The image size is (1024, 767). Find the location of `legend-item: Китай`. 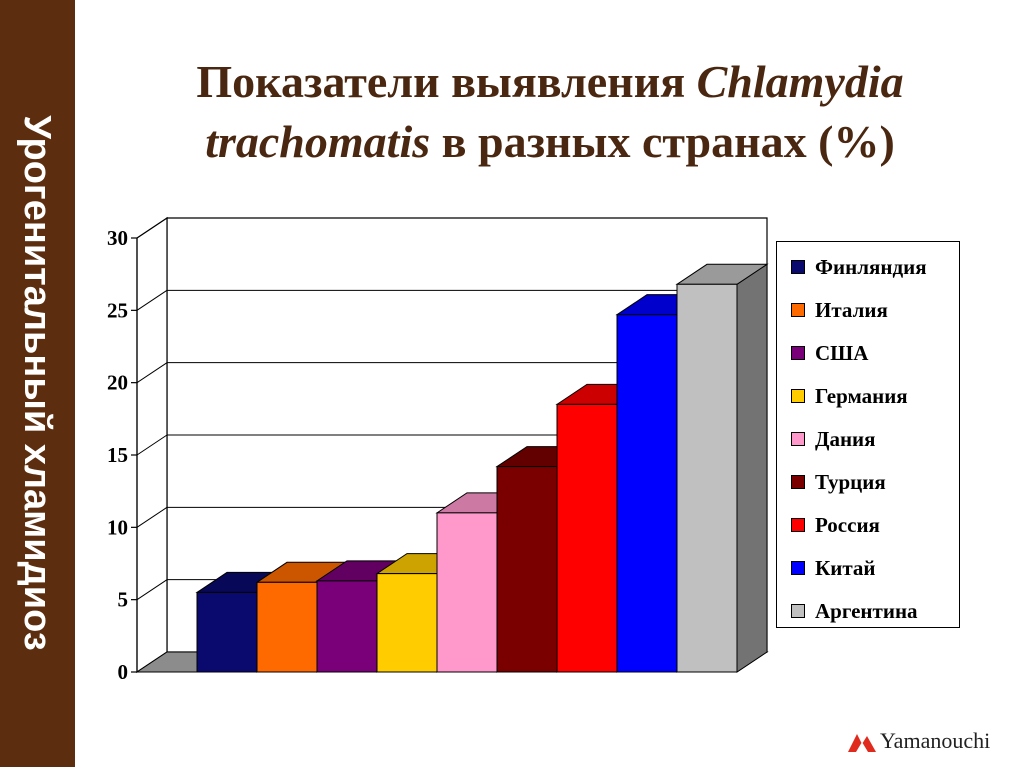

legend-item: Китай is located at coordinates (833, 567).